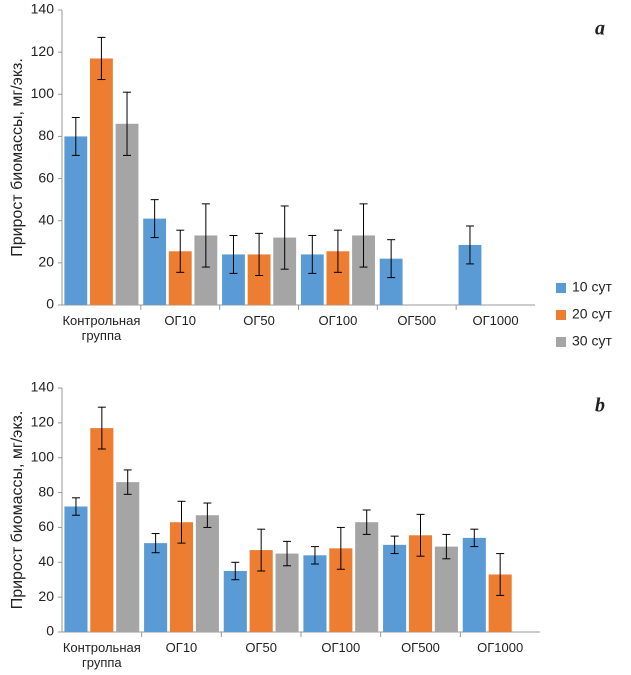  Describe the element at coordinates (592, 287) in the screenshot. I see `legend-label: 10 сут` at that location.